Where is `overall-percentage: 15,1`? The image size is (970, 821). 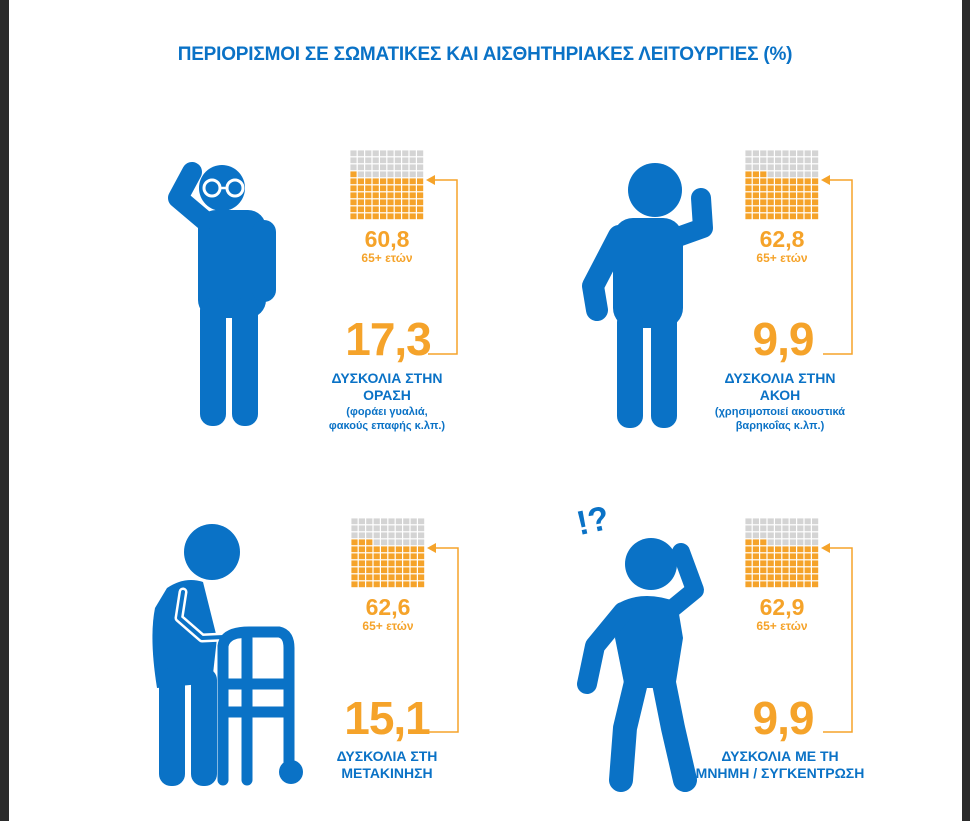 overall-percentage: 15,1 is located at coordinates (387, 718).